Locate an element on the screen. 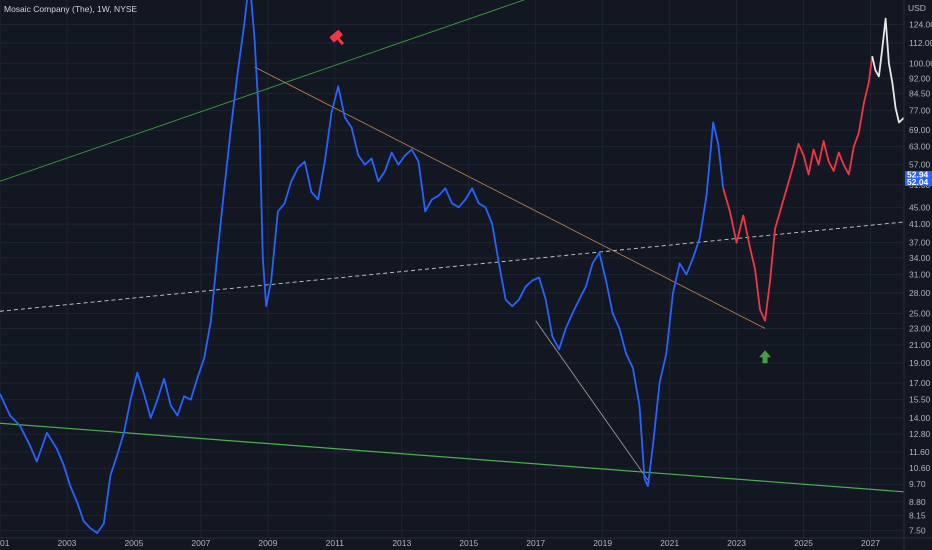 This screenshot has width=932, height=550. y-tick-label: 9.70 is located at coordinates (917, 484).